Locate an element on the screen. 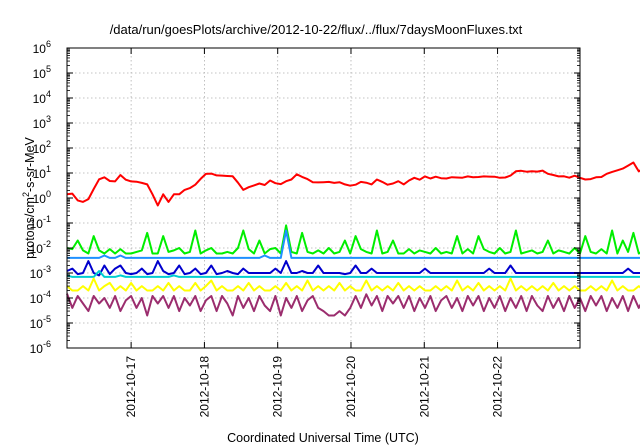  y-tick-label: 10¹ is located at coordinates (42, 172).